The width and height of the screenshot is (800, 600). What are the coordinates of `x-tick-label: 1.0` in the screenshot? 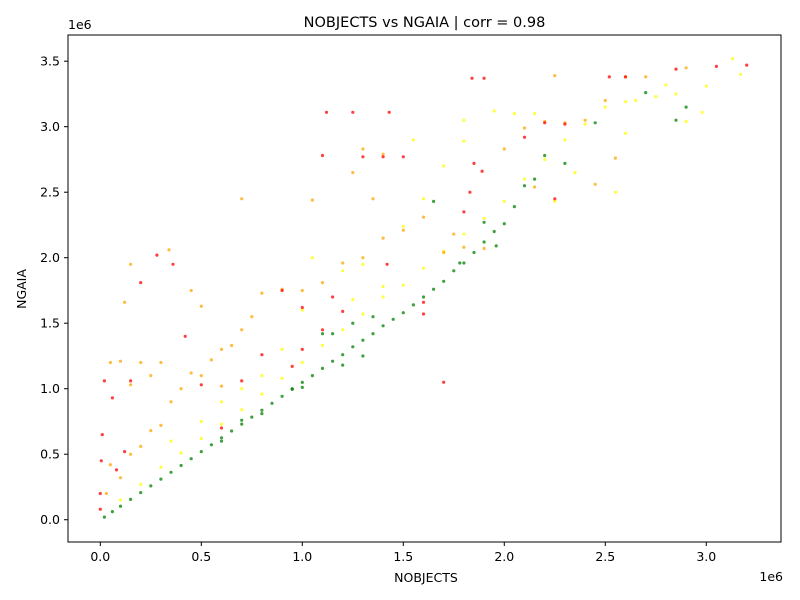 It's located at (302, 556).